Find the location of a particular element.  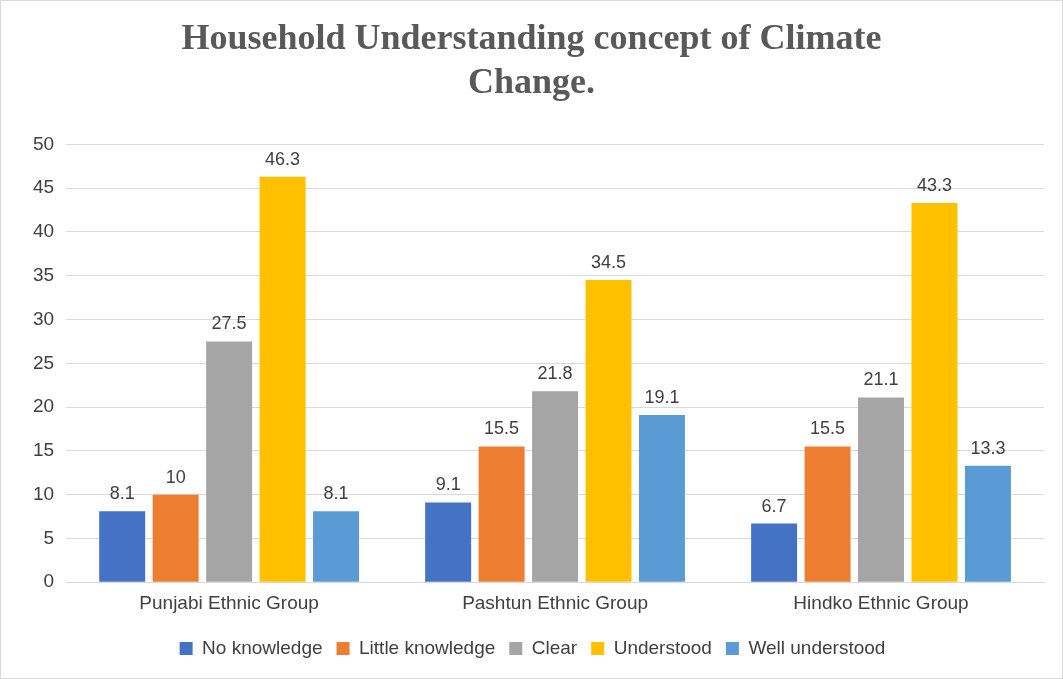

y-tick-label: 50 is located at coordinates (43, 143).